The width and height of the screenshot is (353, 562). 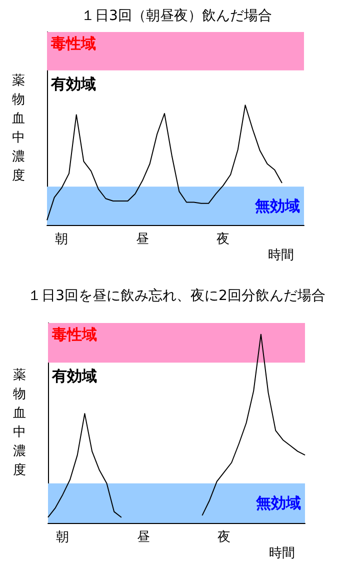 I want to click on chart-title: １日3回を昼に飲み忘れ、夜に2回分飲んだ場合, so click(x=177, y=295).